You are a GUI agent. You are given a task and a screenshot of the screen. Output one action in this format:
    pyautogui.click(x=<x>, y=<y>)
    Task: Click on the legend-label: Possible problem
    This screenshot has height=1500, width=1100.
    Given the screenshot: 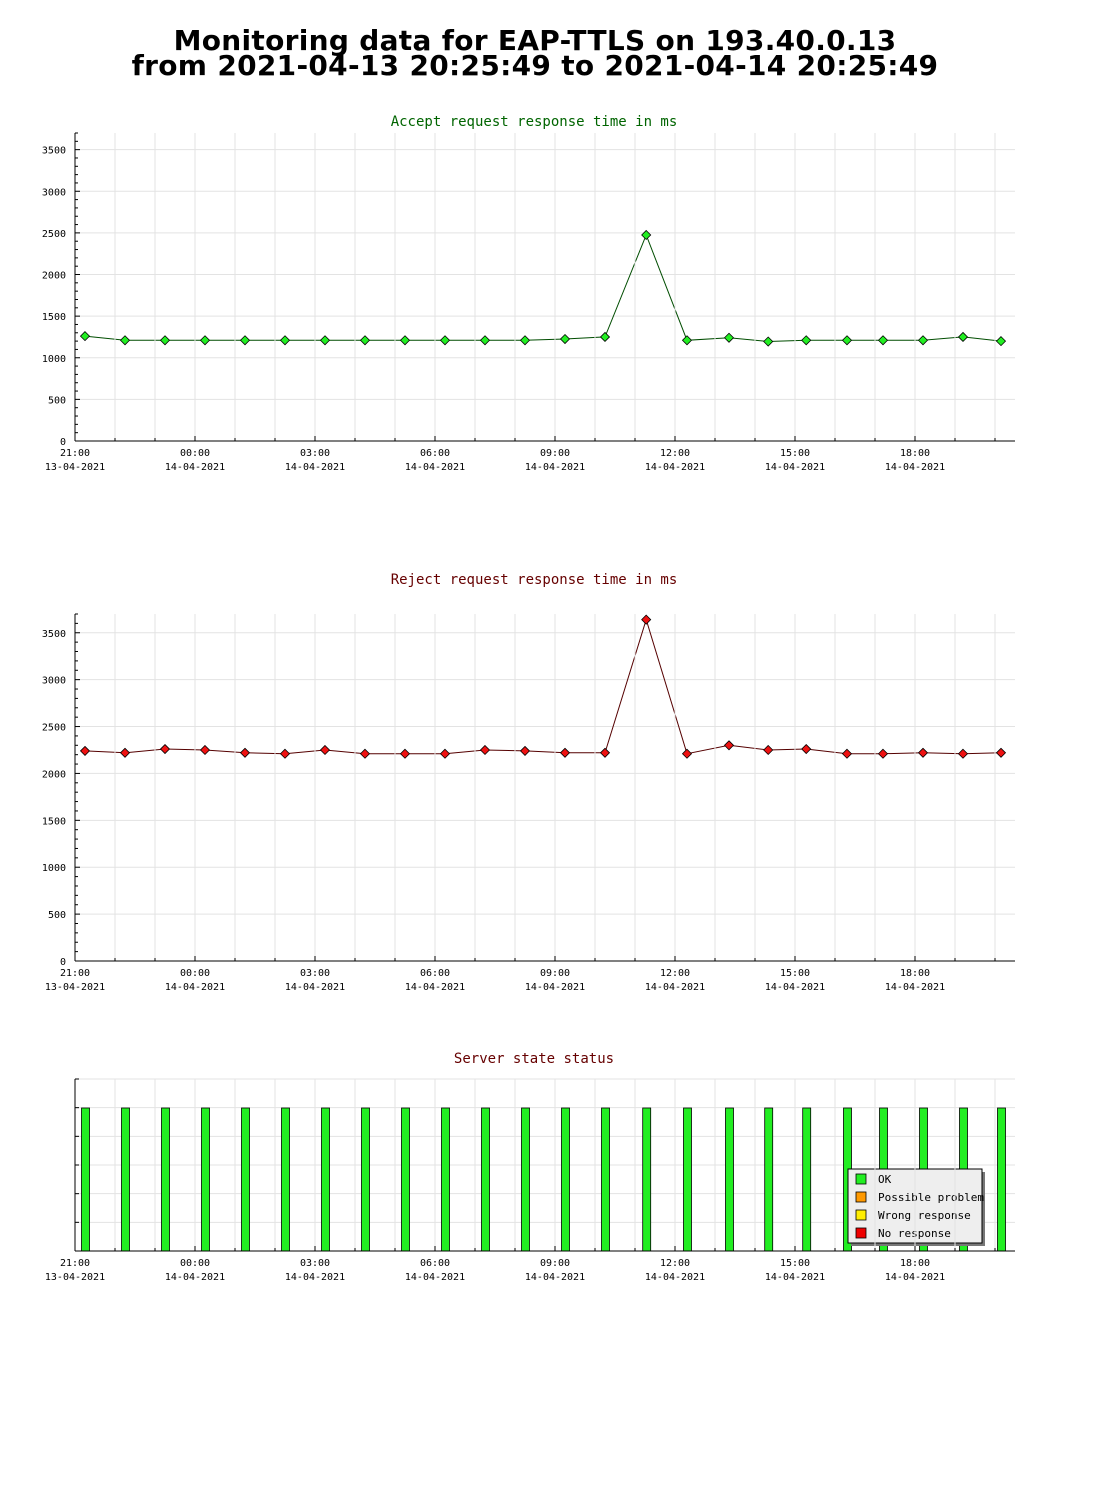 What is the action you would take?
    pyautogui.click(x=931, y=1197)
    